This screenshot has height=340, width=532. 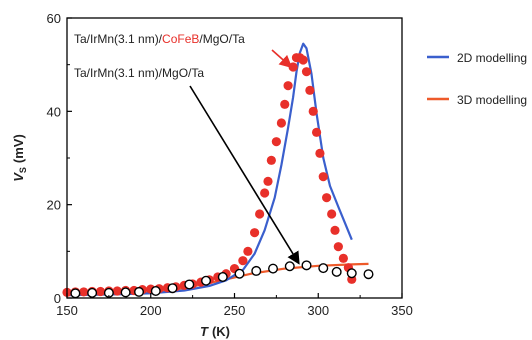 I want to click on y-tick-label-0: 0, so click(x=57, y=298).